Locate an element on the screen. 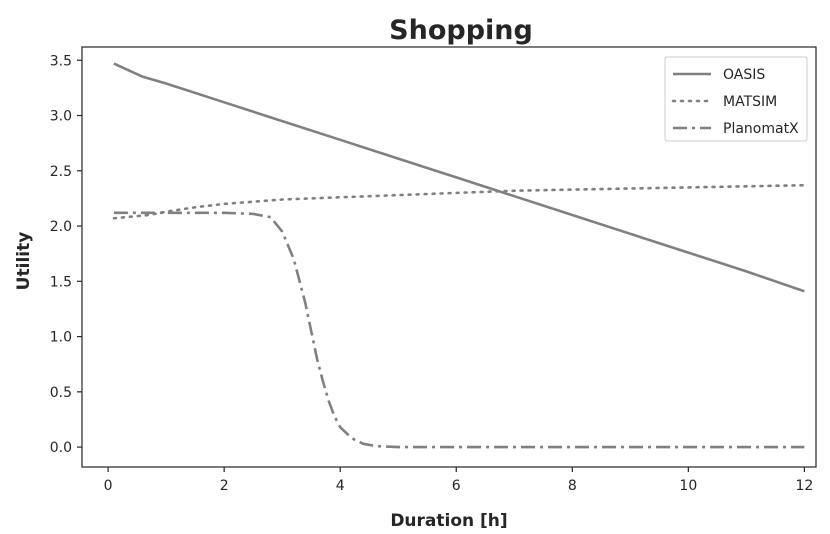  legend-label-matsim: MATSIM is located at coordinates (750, 102).